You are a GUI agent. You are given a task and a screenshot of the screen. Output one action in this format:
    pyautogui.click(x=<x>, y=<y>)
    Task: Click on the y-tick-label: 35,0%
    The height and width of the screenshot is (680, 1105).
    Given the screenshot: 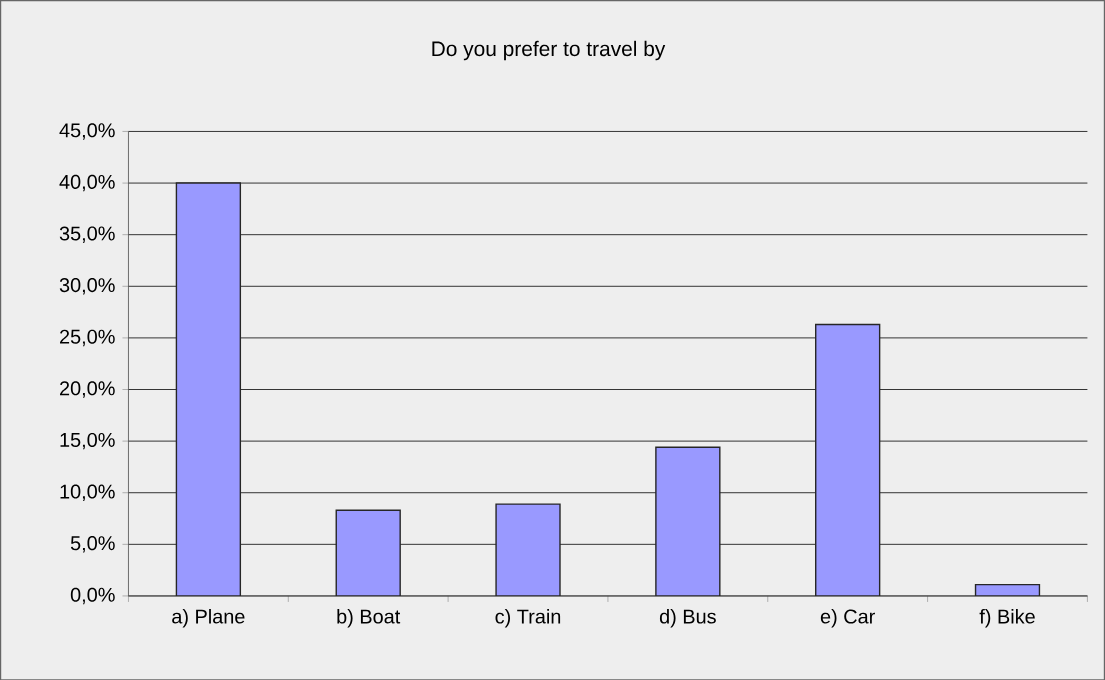 What is the action you would take?
    pyautogui.click(x=87, y=234)
    